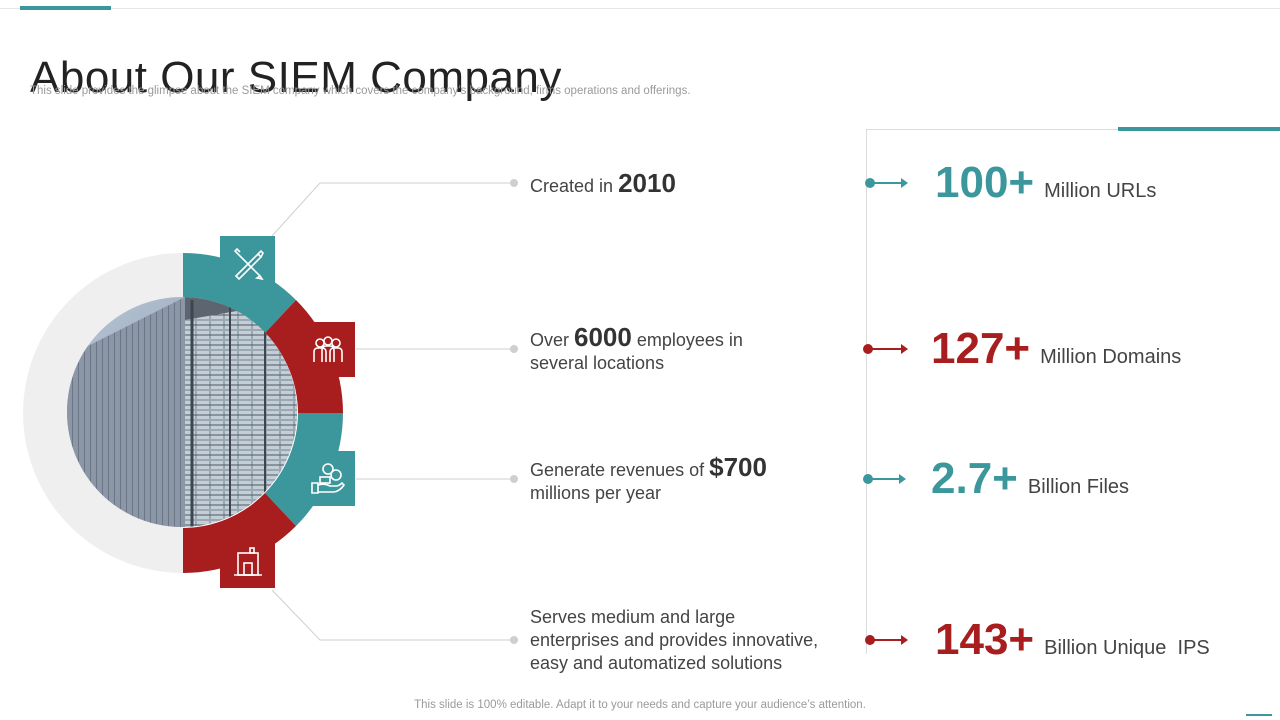 Image resolution: width=1280 pixels, height=720 pixels. Describe the element at coordinates (514, 411) in the screenshot. I see `connector-dots` at that location.